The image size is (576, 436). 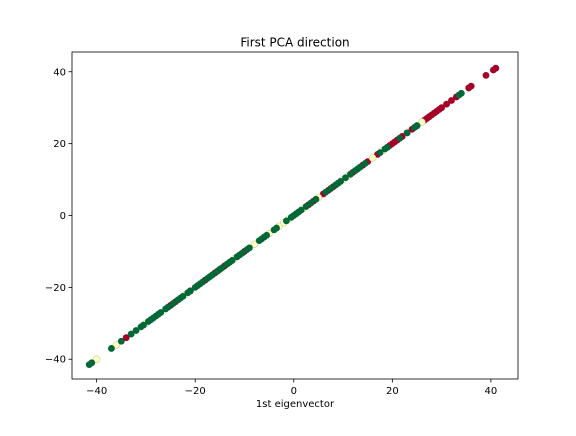 I want to click on x-axis-label: 1st eigenvector, so click(x=295, y=404).